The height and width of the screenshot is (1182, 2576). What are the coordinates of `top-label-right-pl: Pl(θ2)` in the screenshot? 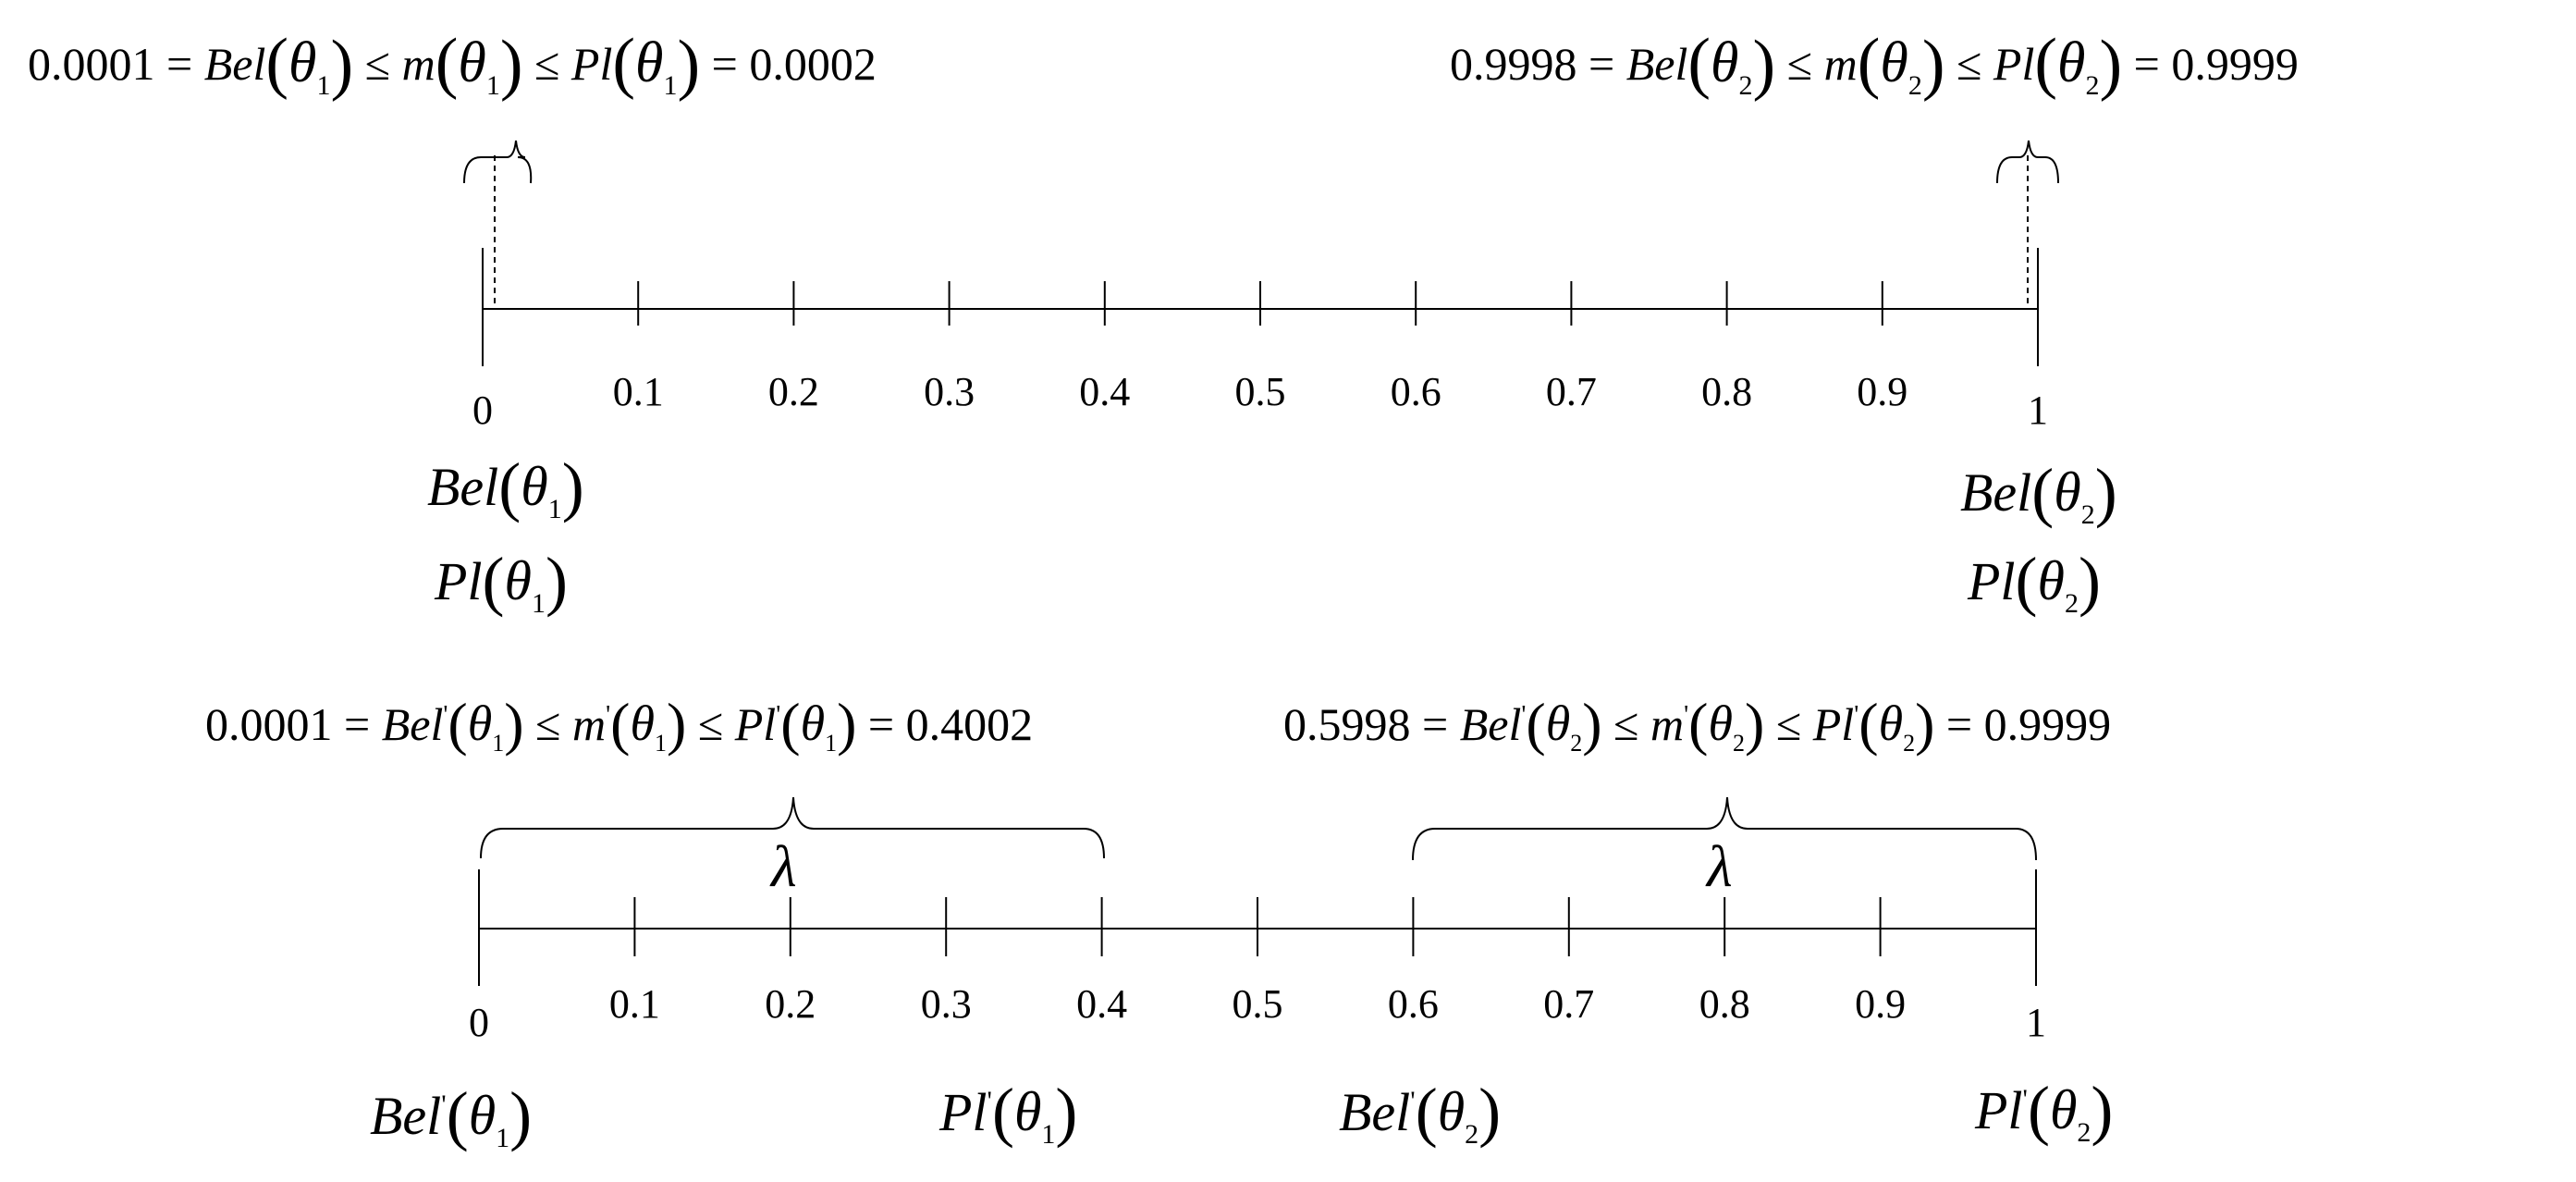 It's located at (2034, 581).